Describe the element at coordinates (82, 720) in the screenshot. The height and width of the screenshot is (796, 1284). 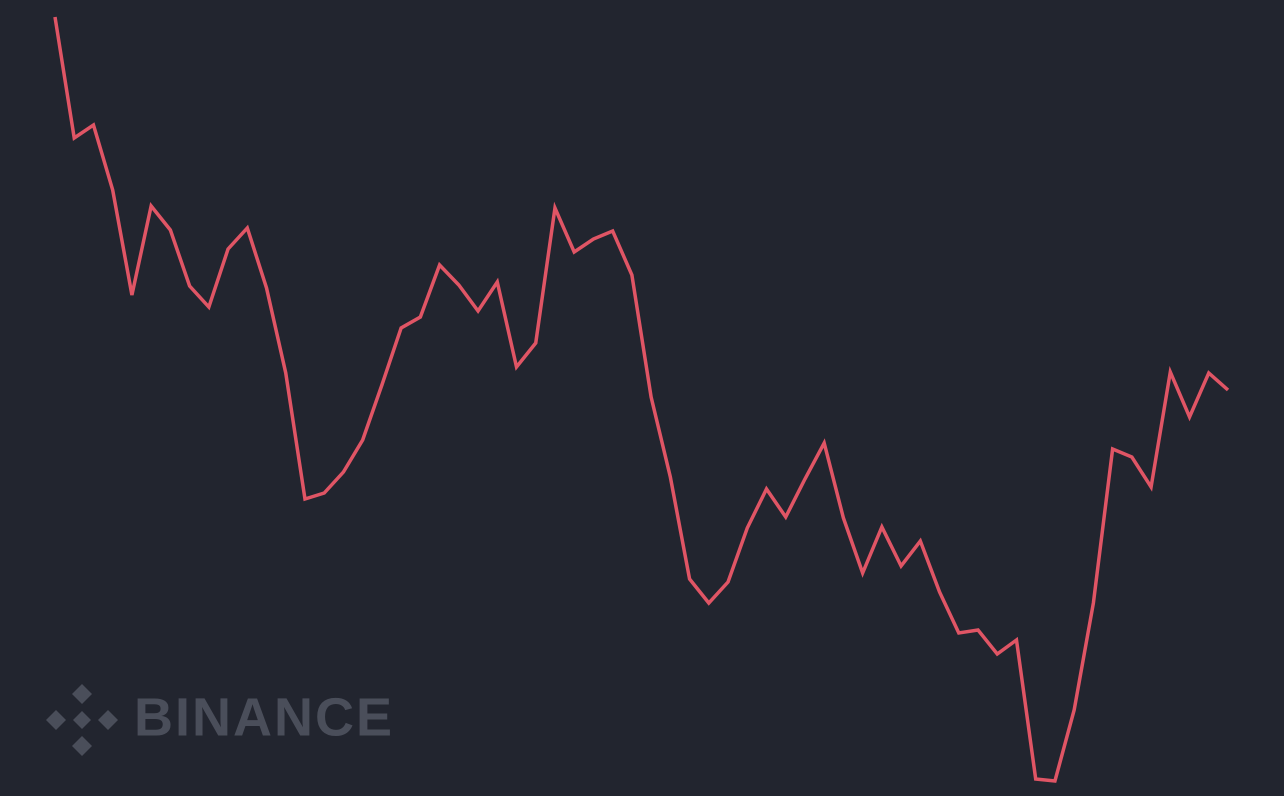
I see `watermark-logo` at that location.